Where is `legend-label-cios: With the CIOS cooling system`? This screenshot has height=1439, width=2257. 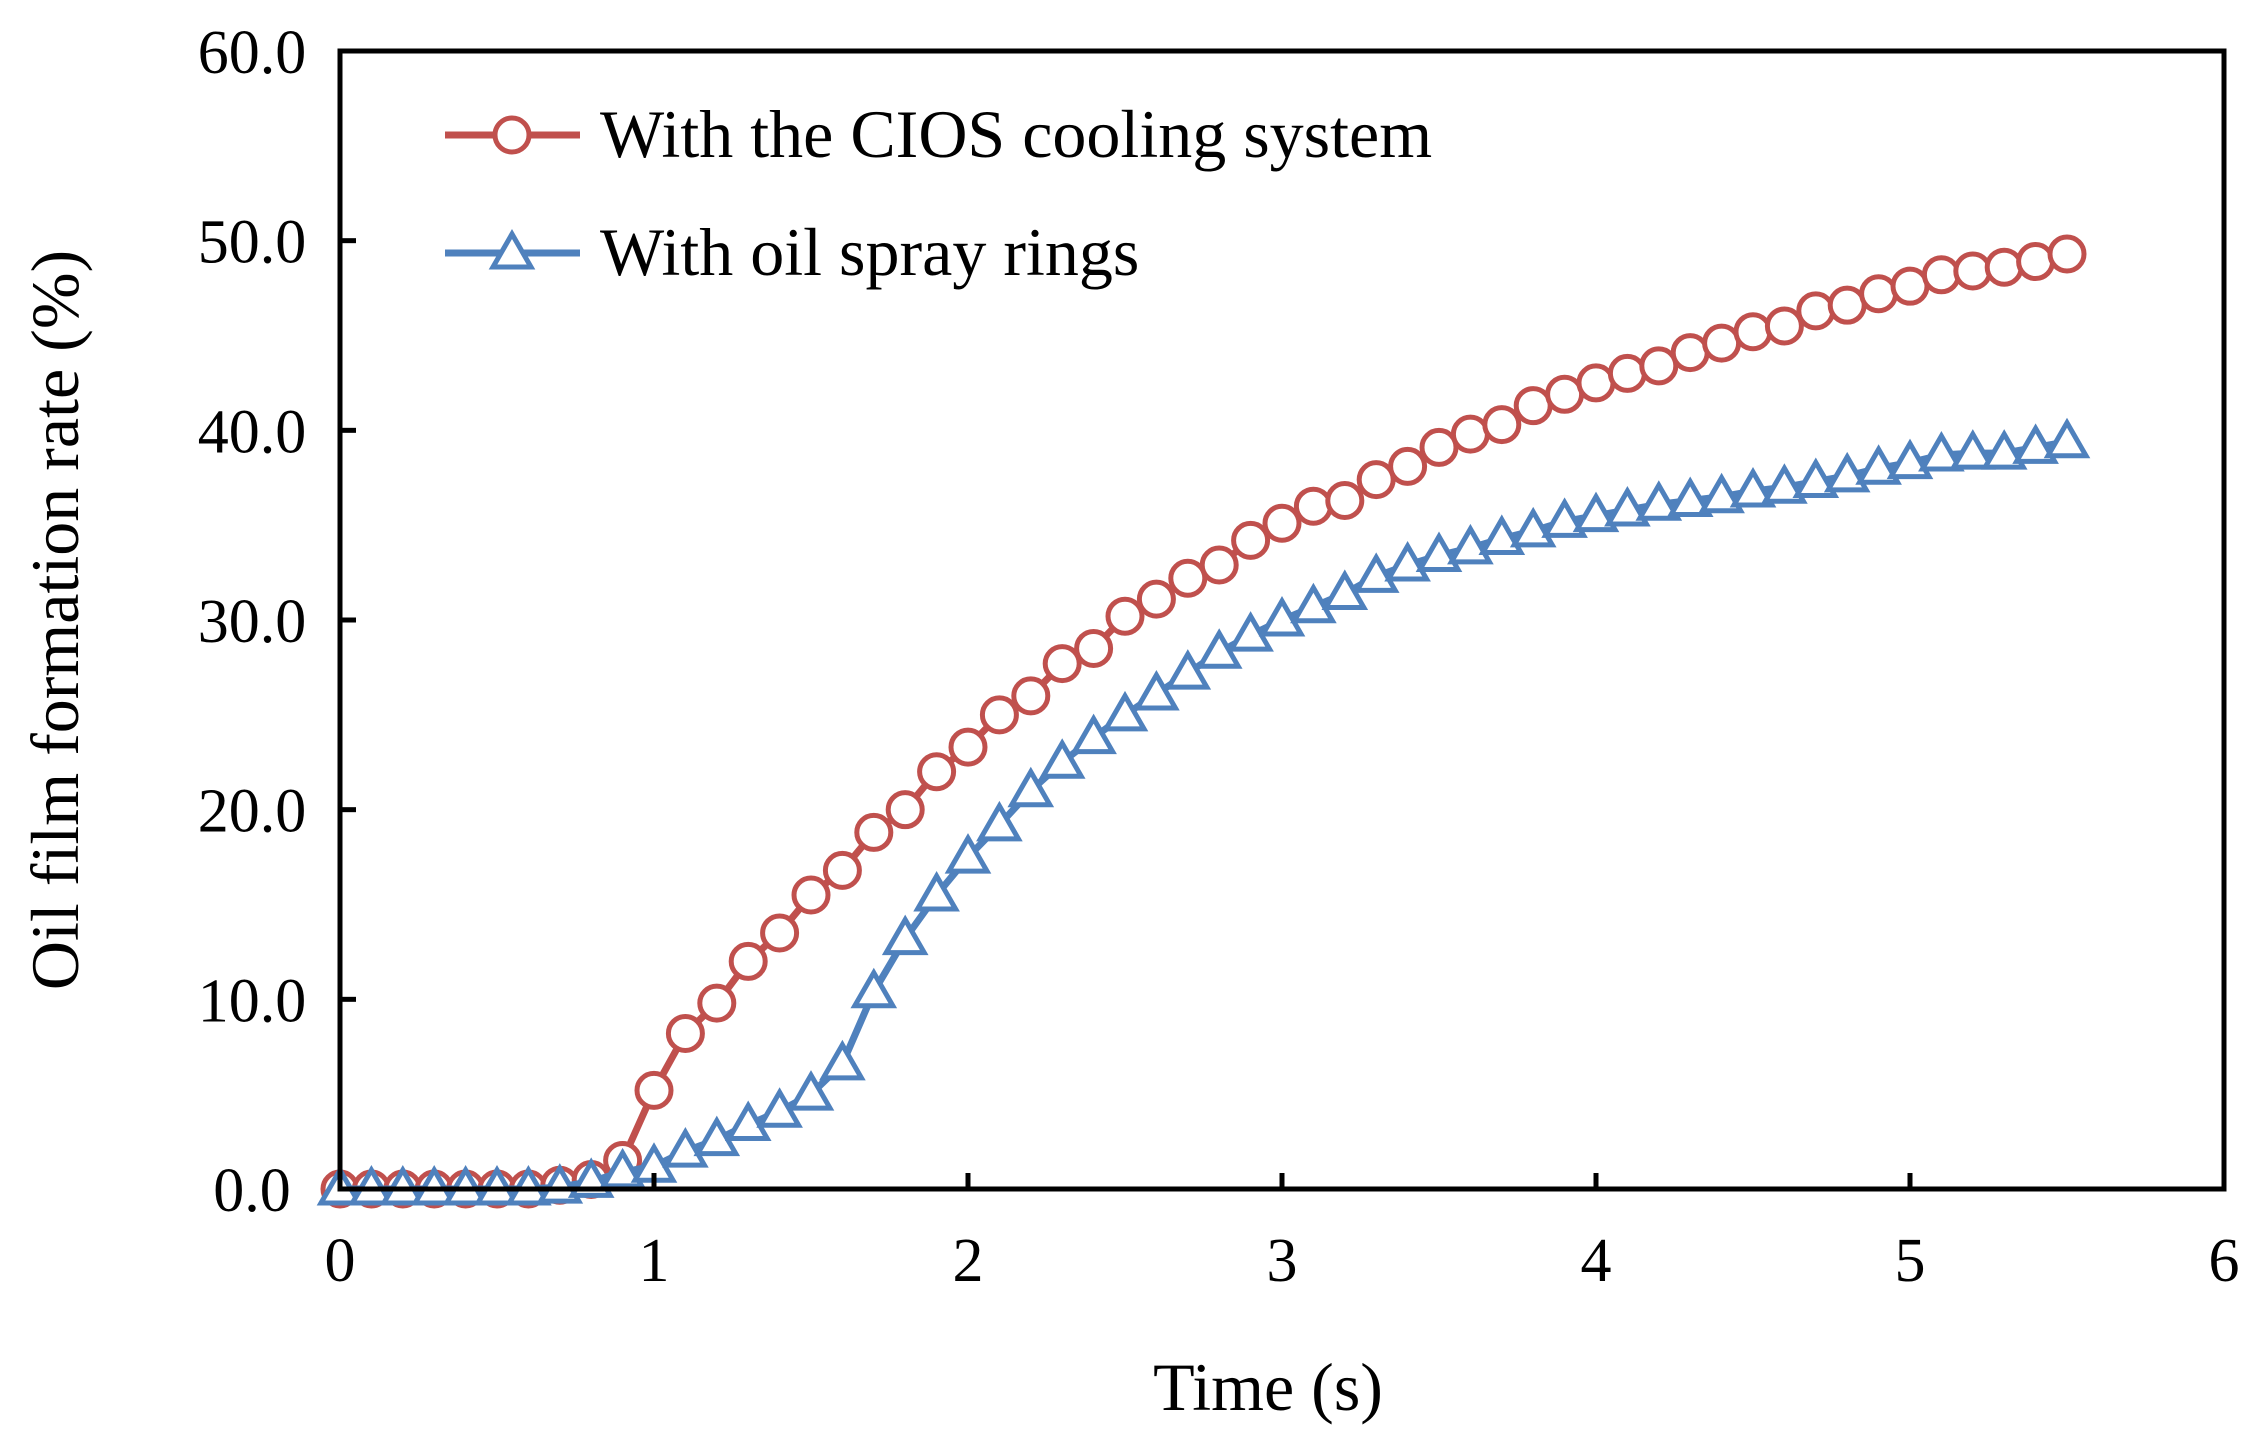 legend-label-cios: With the CIOS cooling system is located at coordinates (1016, 134).